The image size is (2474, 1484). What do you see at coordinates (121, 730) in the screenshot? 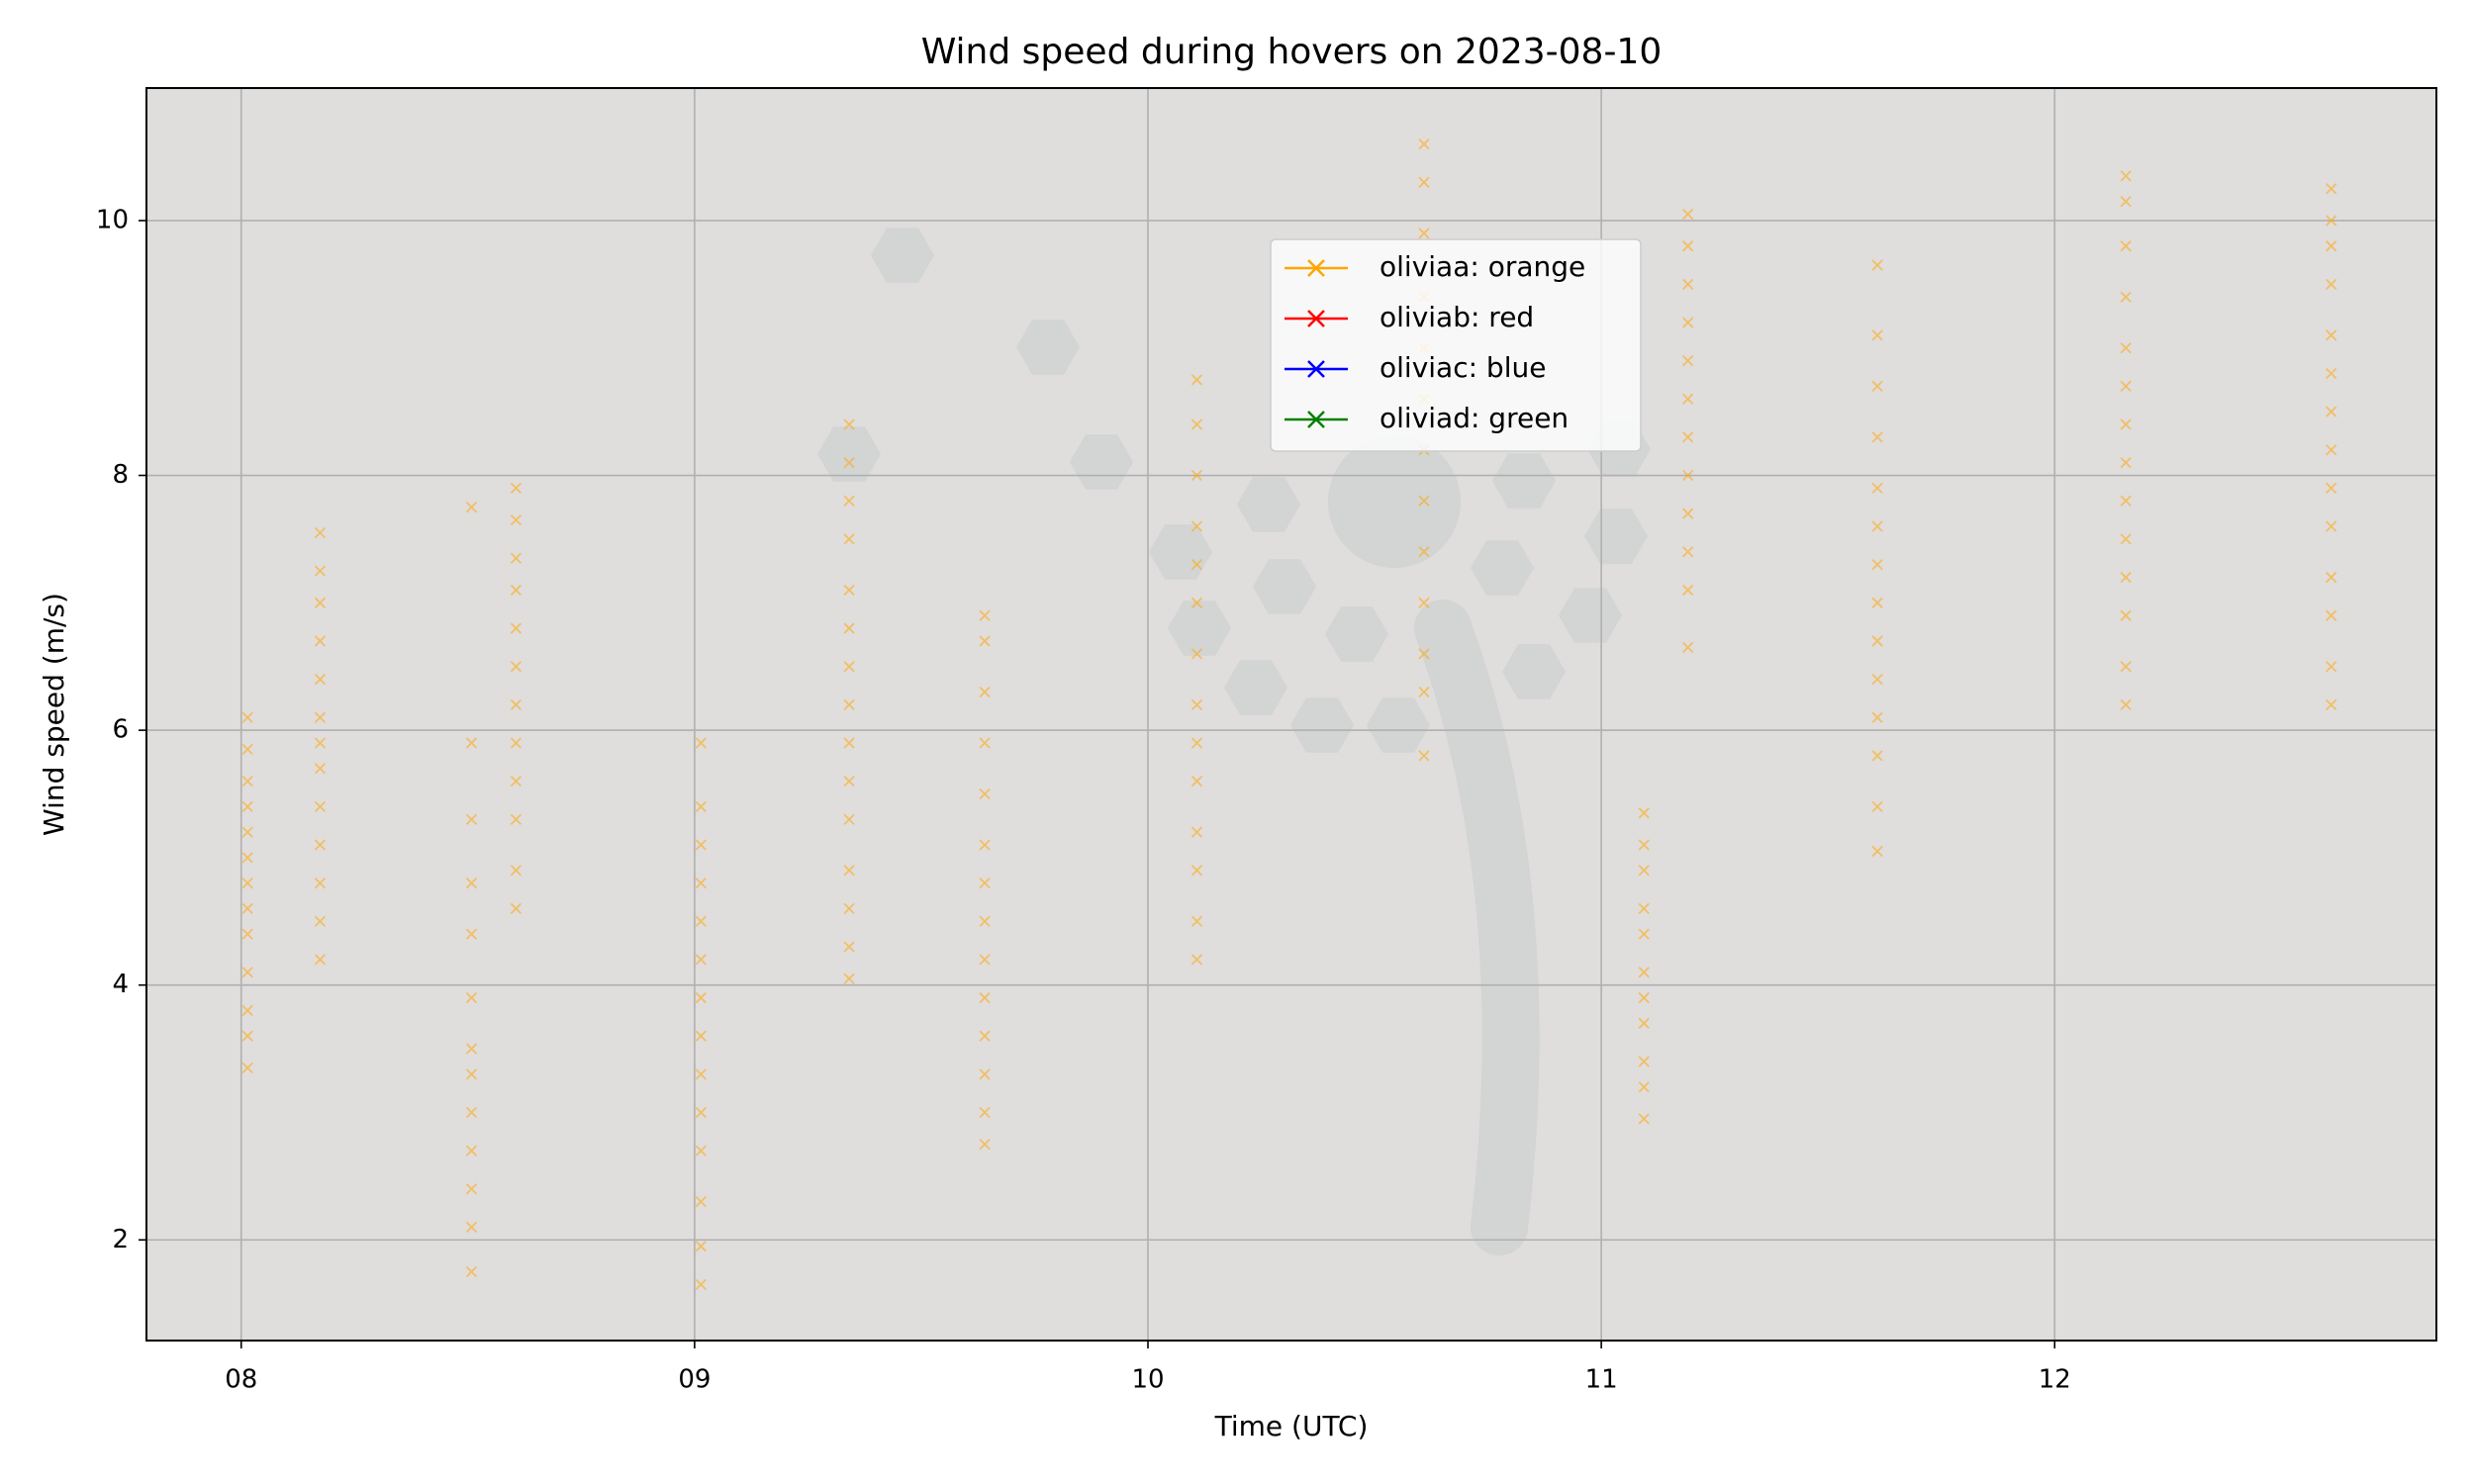
I see `y-tick-label: 6` at bounding box center [121, 730].